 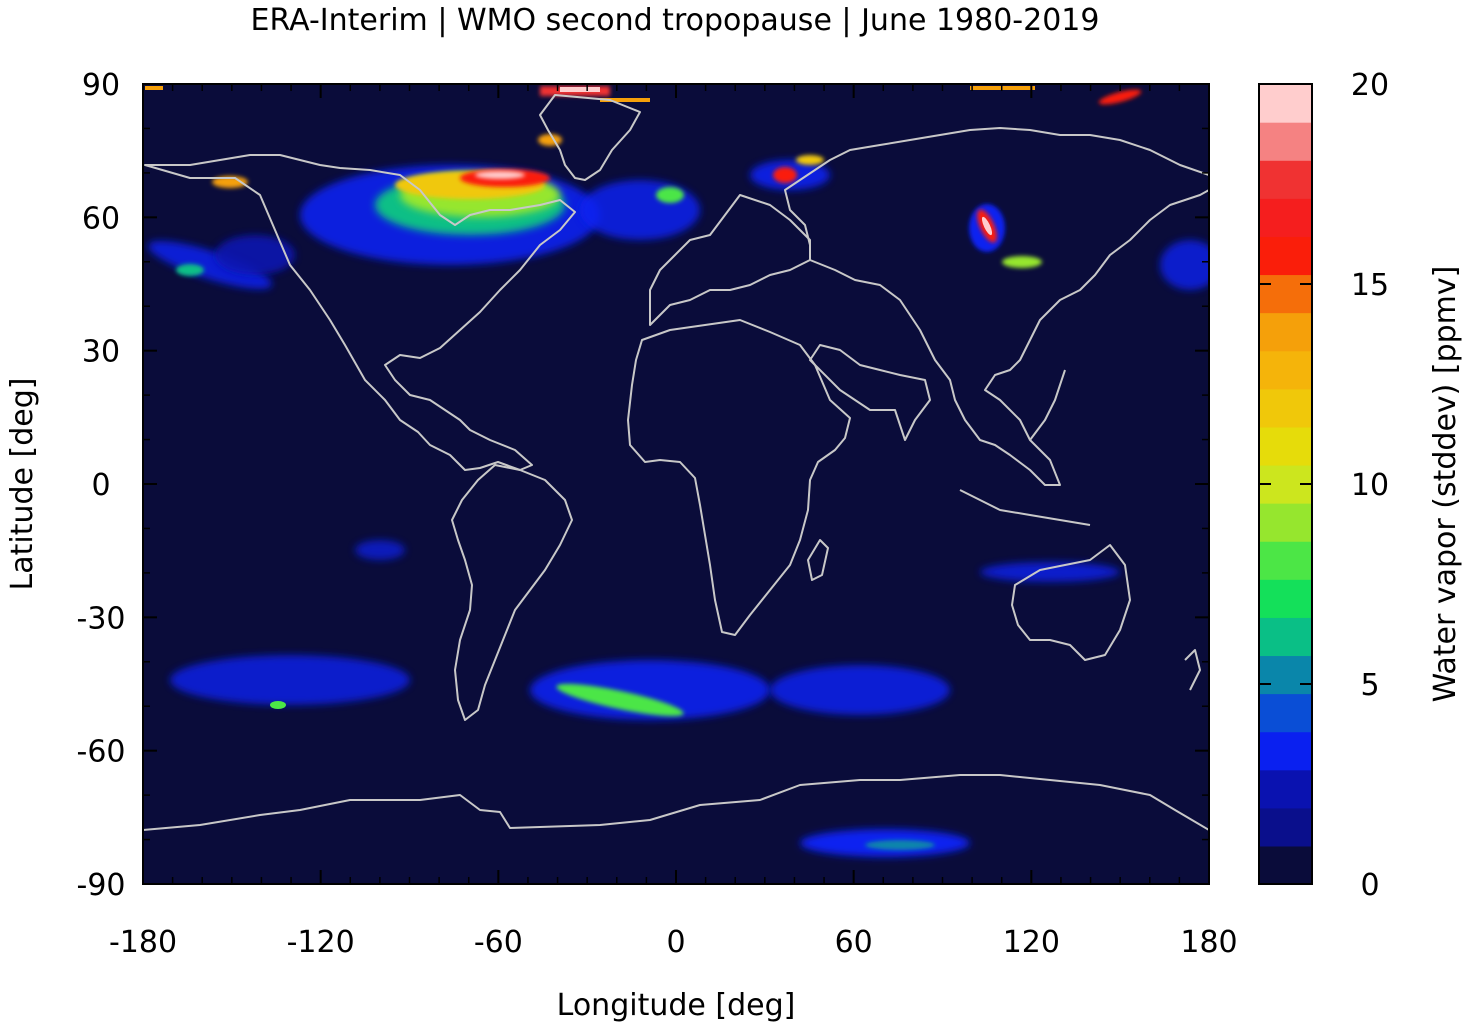 What do you see at coordinates (22, 484) in the screenshot?
I see `y-axis-label: Latitude [deg]` at bounding box center [22, 484].